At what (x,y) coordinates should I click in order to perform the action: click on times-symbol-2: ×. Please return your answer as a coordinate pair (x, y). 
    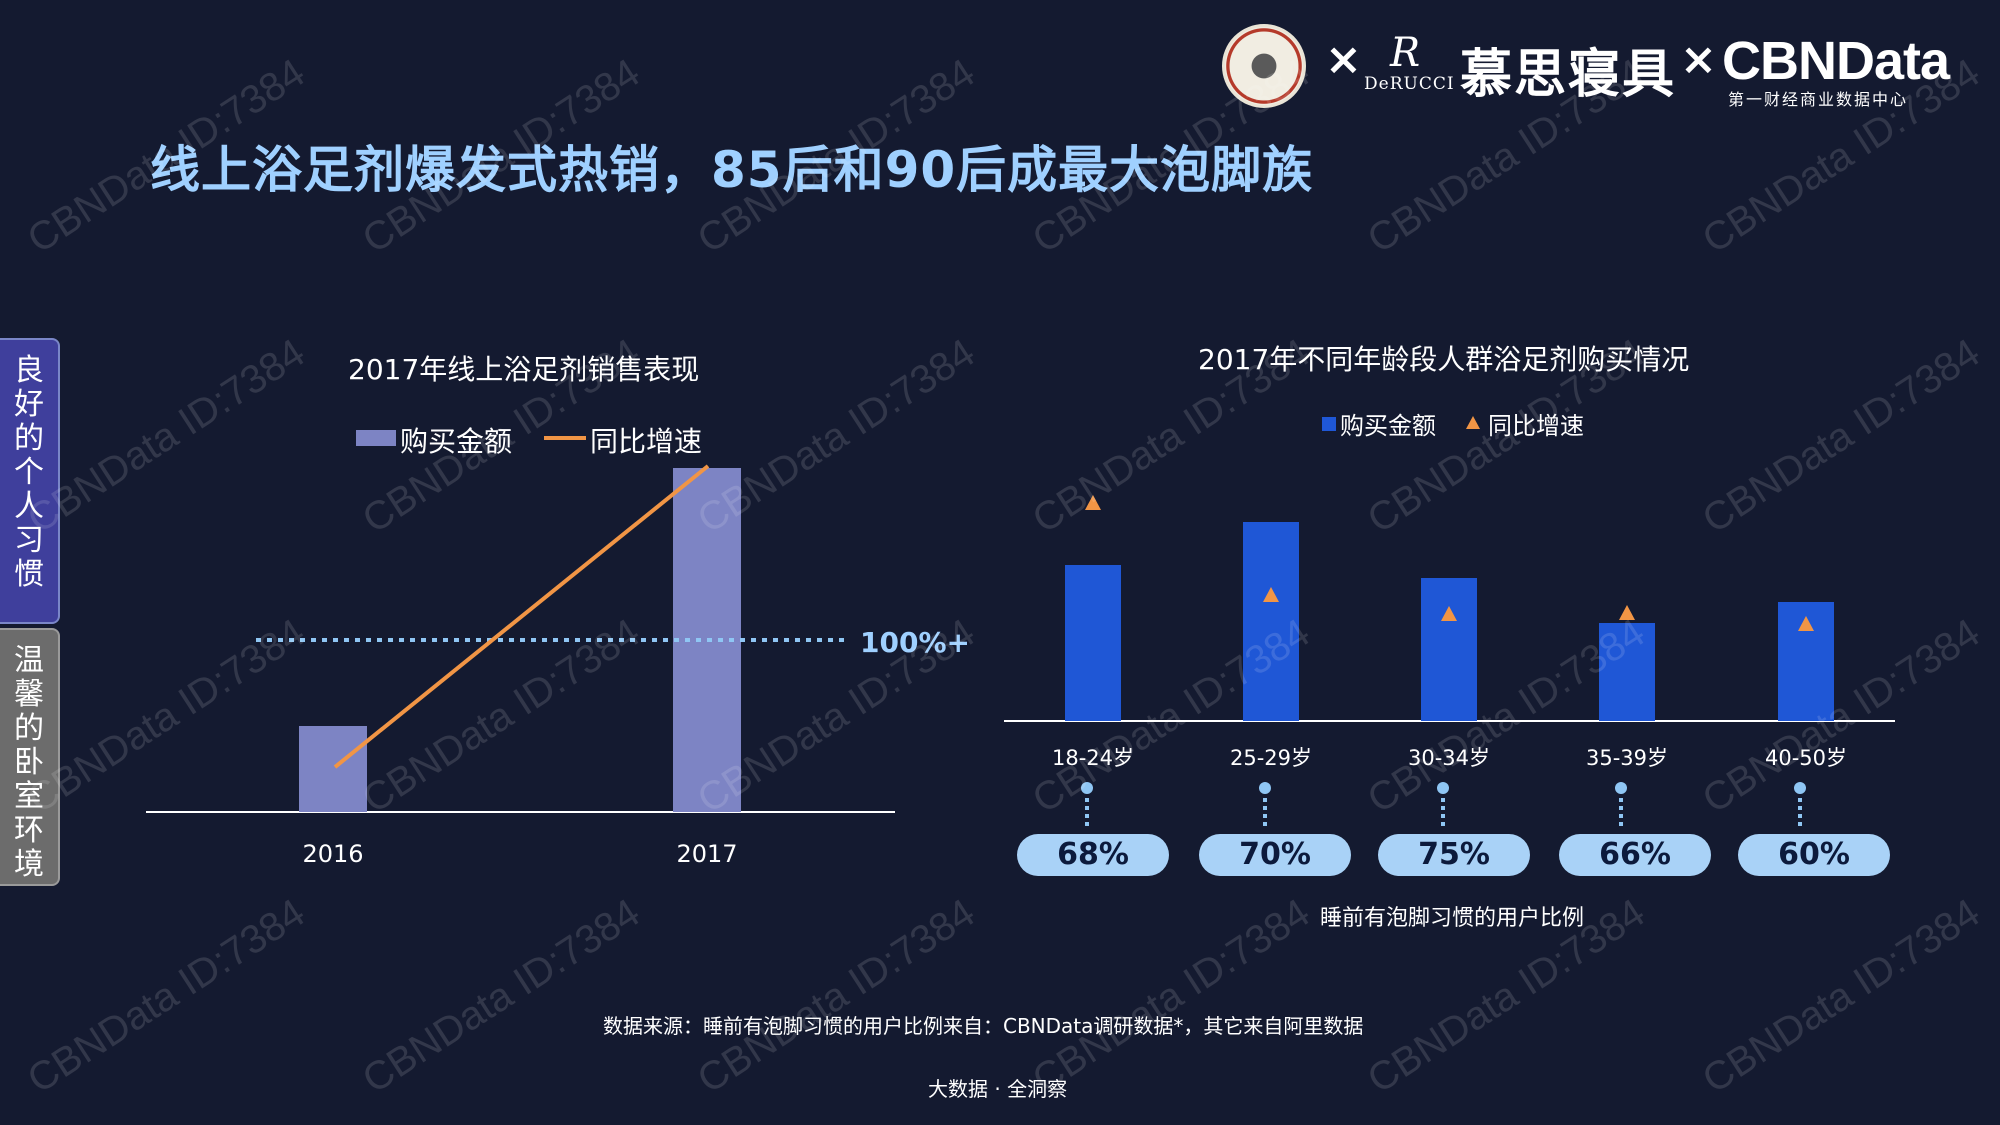
    Looking at the image, I should click on (1698, 59).